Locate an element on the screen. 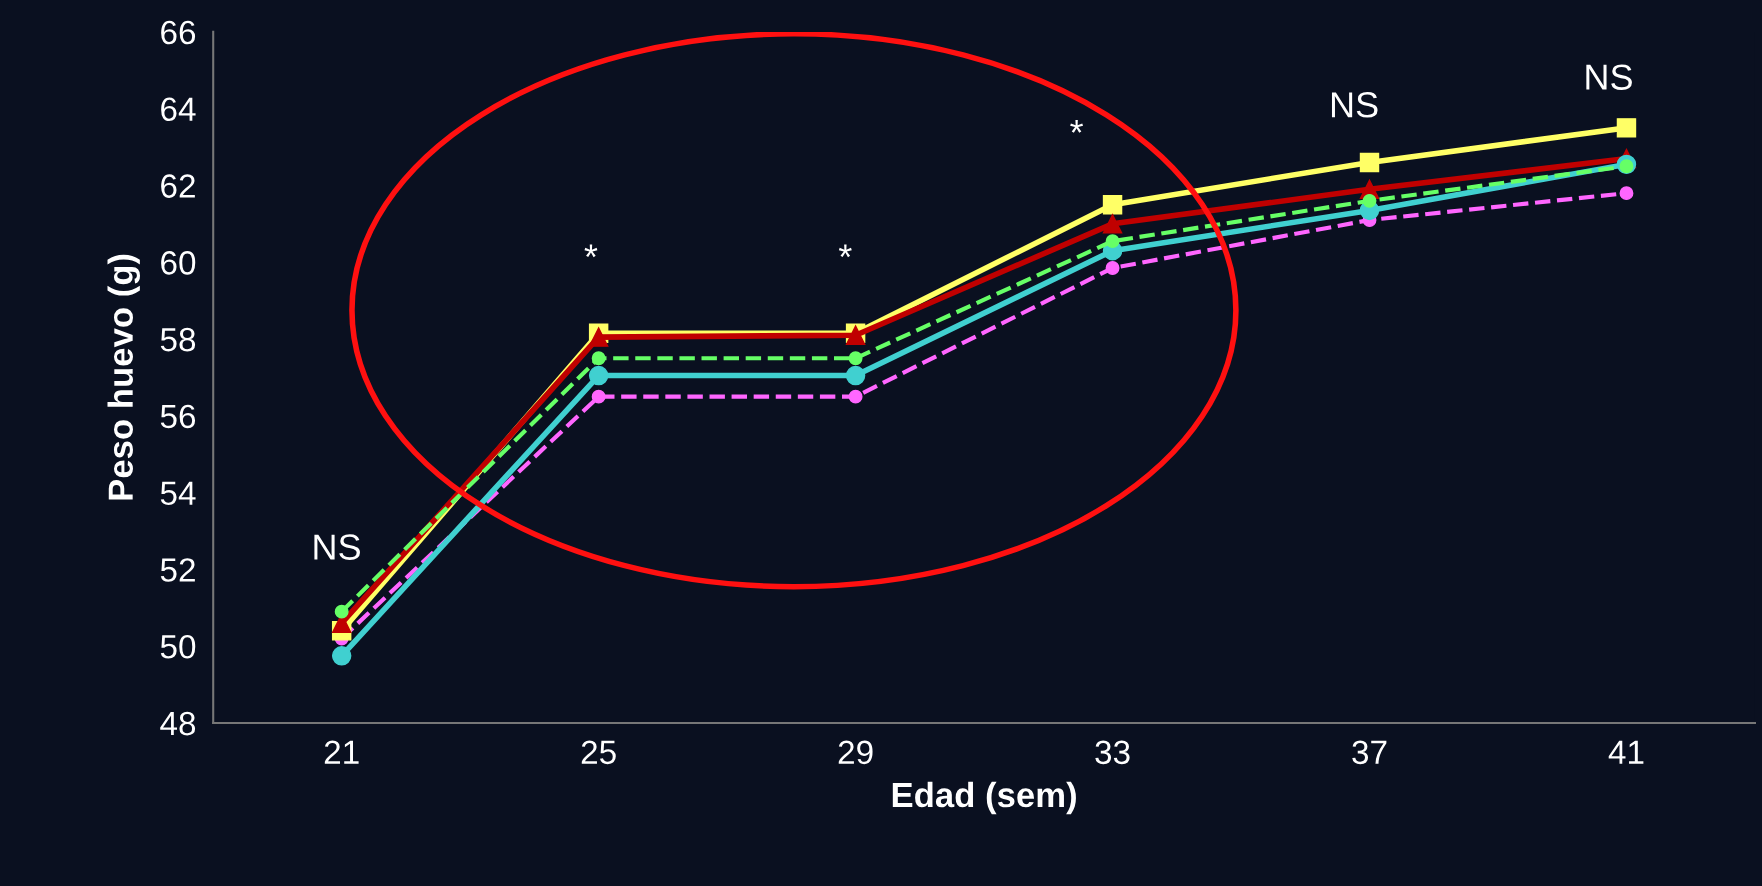 This screenshot has width=1762, height=886. x-tick-label: 25 is located at coordinates (598, 752).